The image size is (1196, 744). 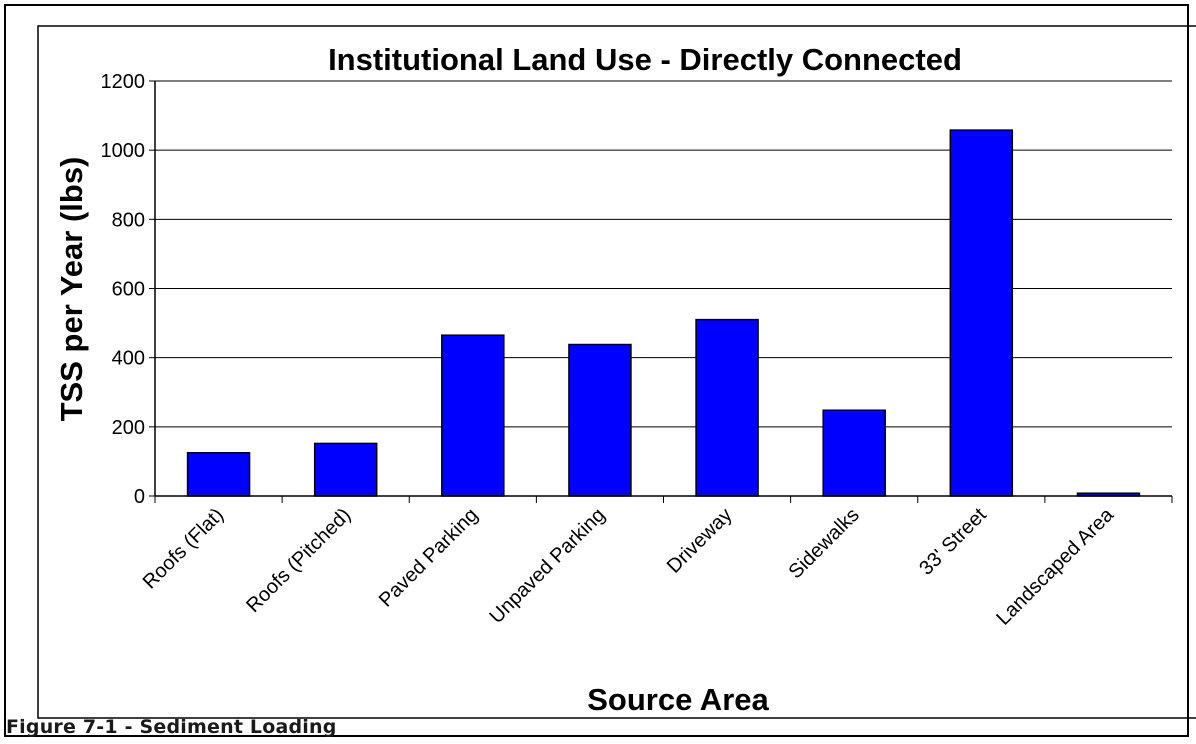 What do you see at coordinates (123, 82) in the screenshot?
I see `y-tick-label: 1200` at bounding box center [123, 82].